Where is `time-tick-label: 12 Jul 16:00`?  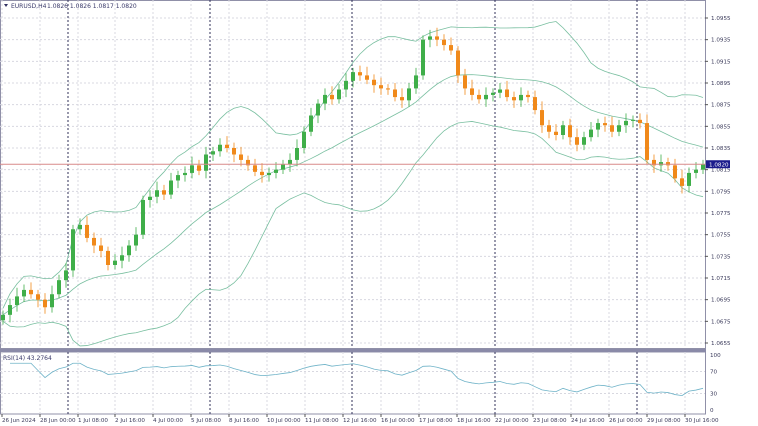 time-tick-label: 12 Jul 16:00 is located at coordinates (360, 421).